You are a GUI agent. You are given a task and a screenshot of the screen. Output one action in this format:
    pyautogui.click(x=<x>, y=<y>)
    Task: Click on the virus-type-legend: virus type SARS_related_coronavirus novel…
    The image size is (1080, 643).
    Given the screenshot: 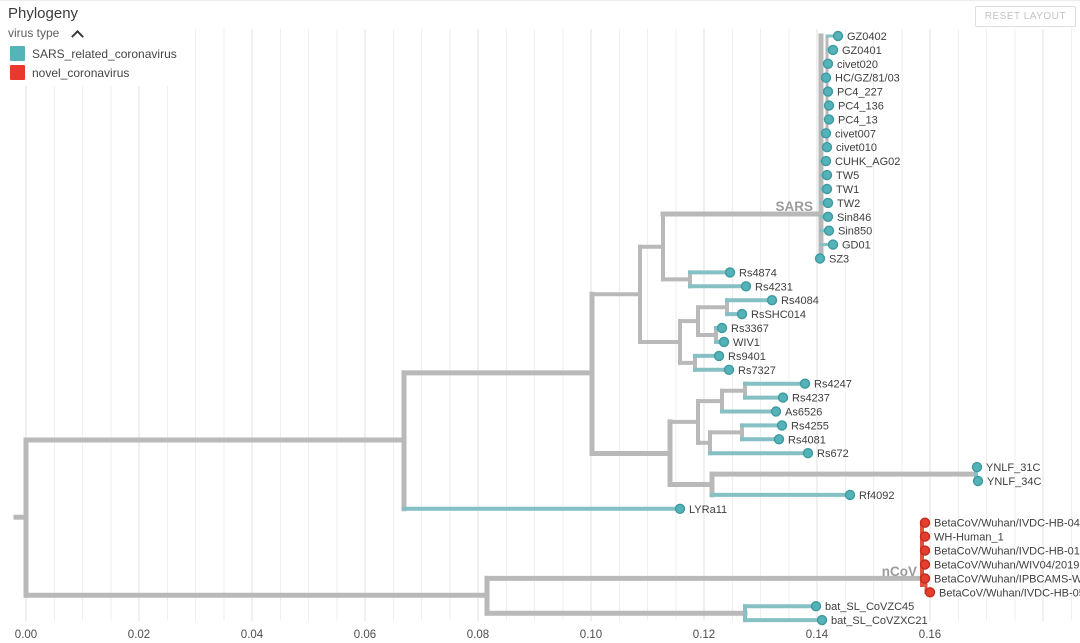 What is the action you would take?
    pyautogui.click(x=95, y=56)
    